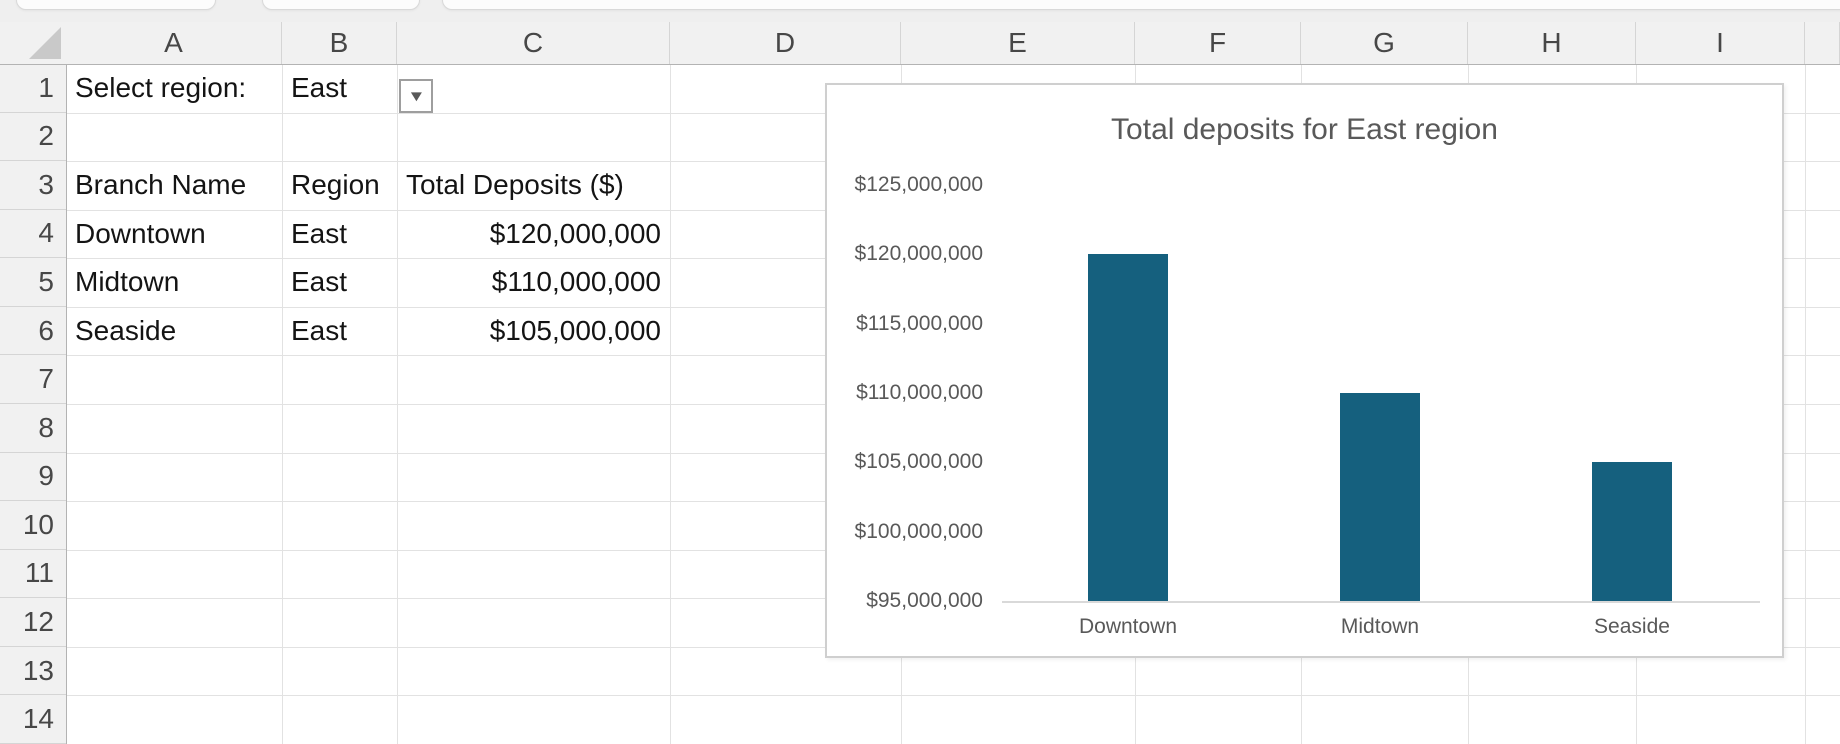 The width and height of the screenshot is (1840, 744). Describe the element at coordinates (918, 531) in the screenshot. I see `y-axis-tick-label: $100,000,000` at that location.